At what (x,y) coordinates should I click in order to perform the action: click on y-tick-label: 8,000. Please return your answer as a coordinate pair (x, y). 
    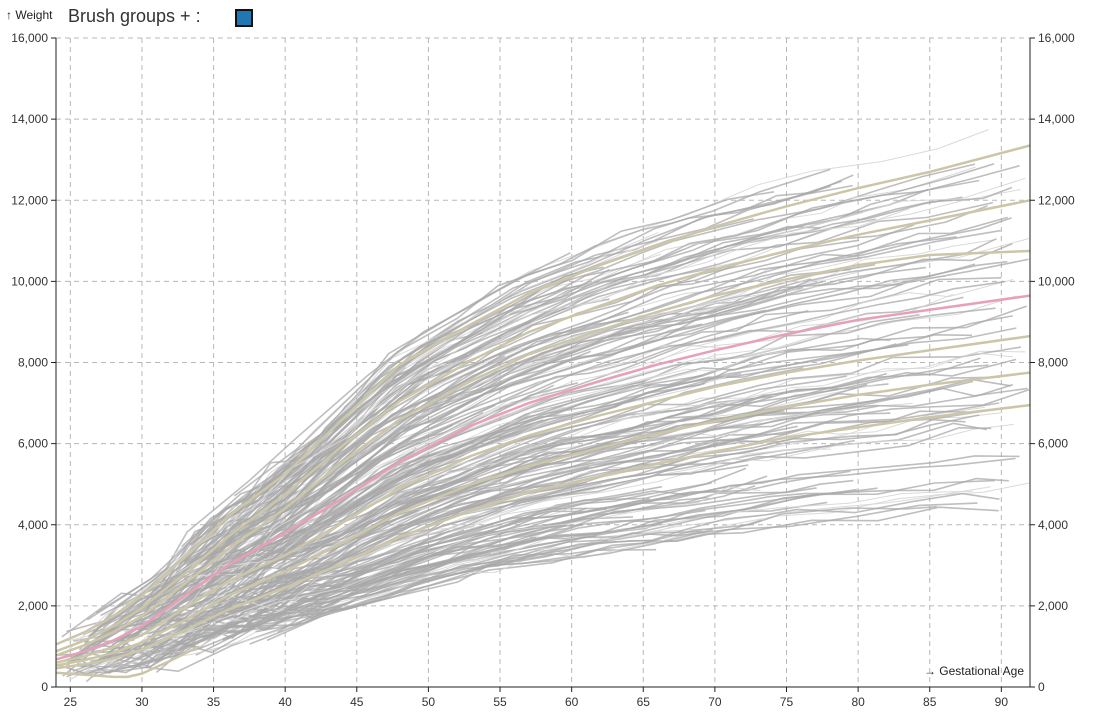
    Looking at the image, I should click on (33, 363).